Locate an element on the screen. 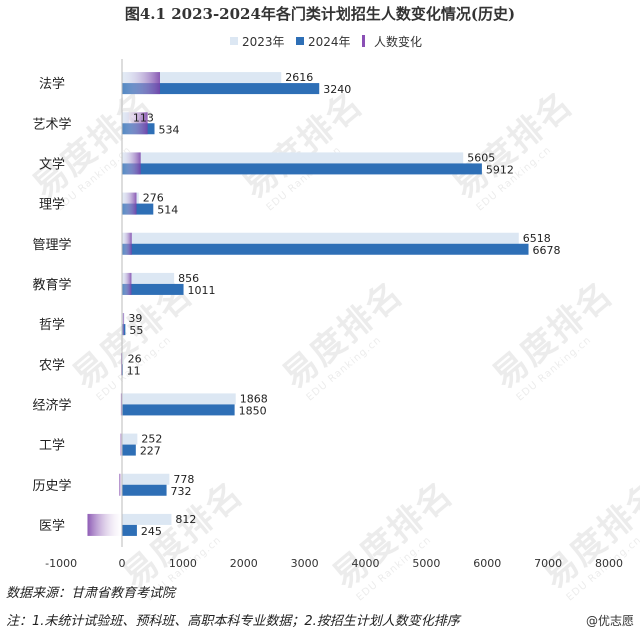 This screenshot has width=640, height=644. value-label-2023: 6518 is located at coordinates (537, 238).